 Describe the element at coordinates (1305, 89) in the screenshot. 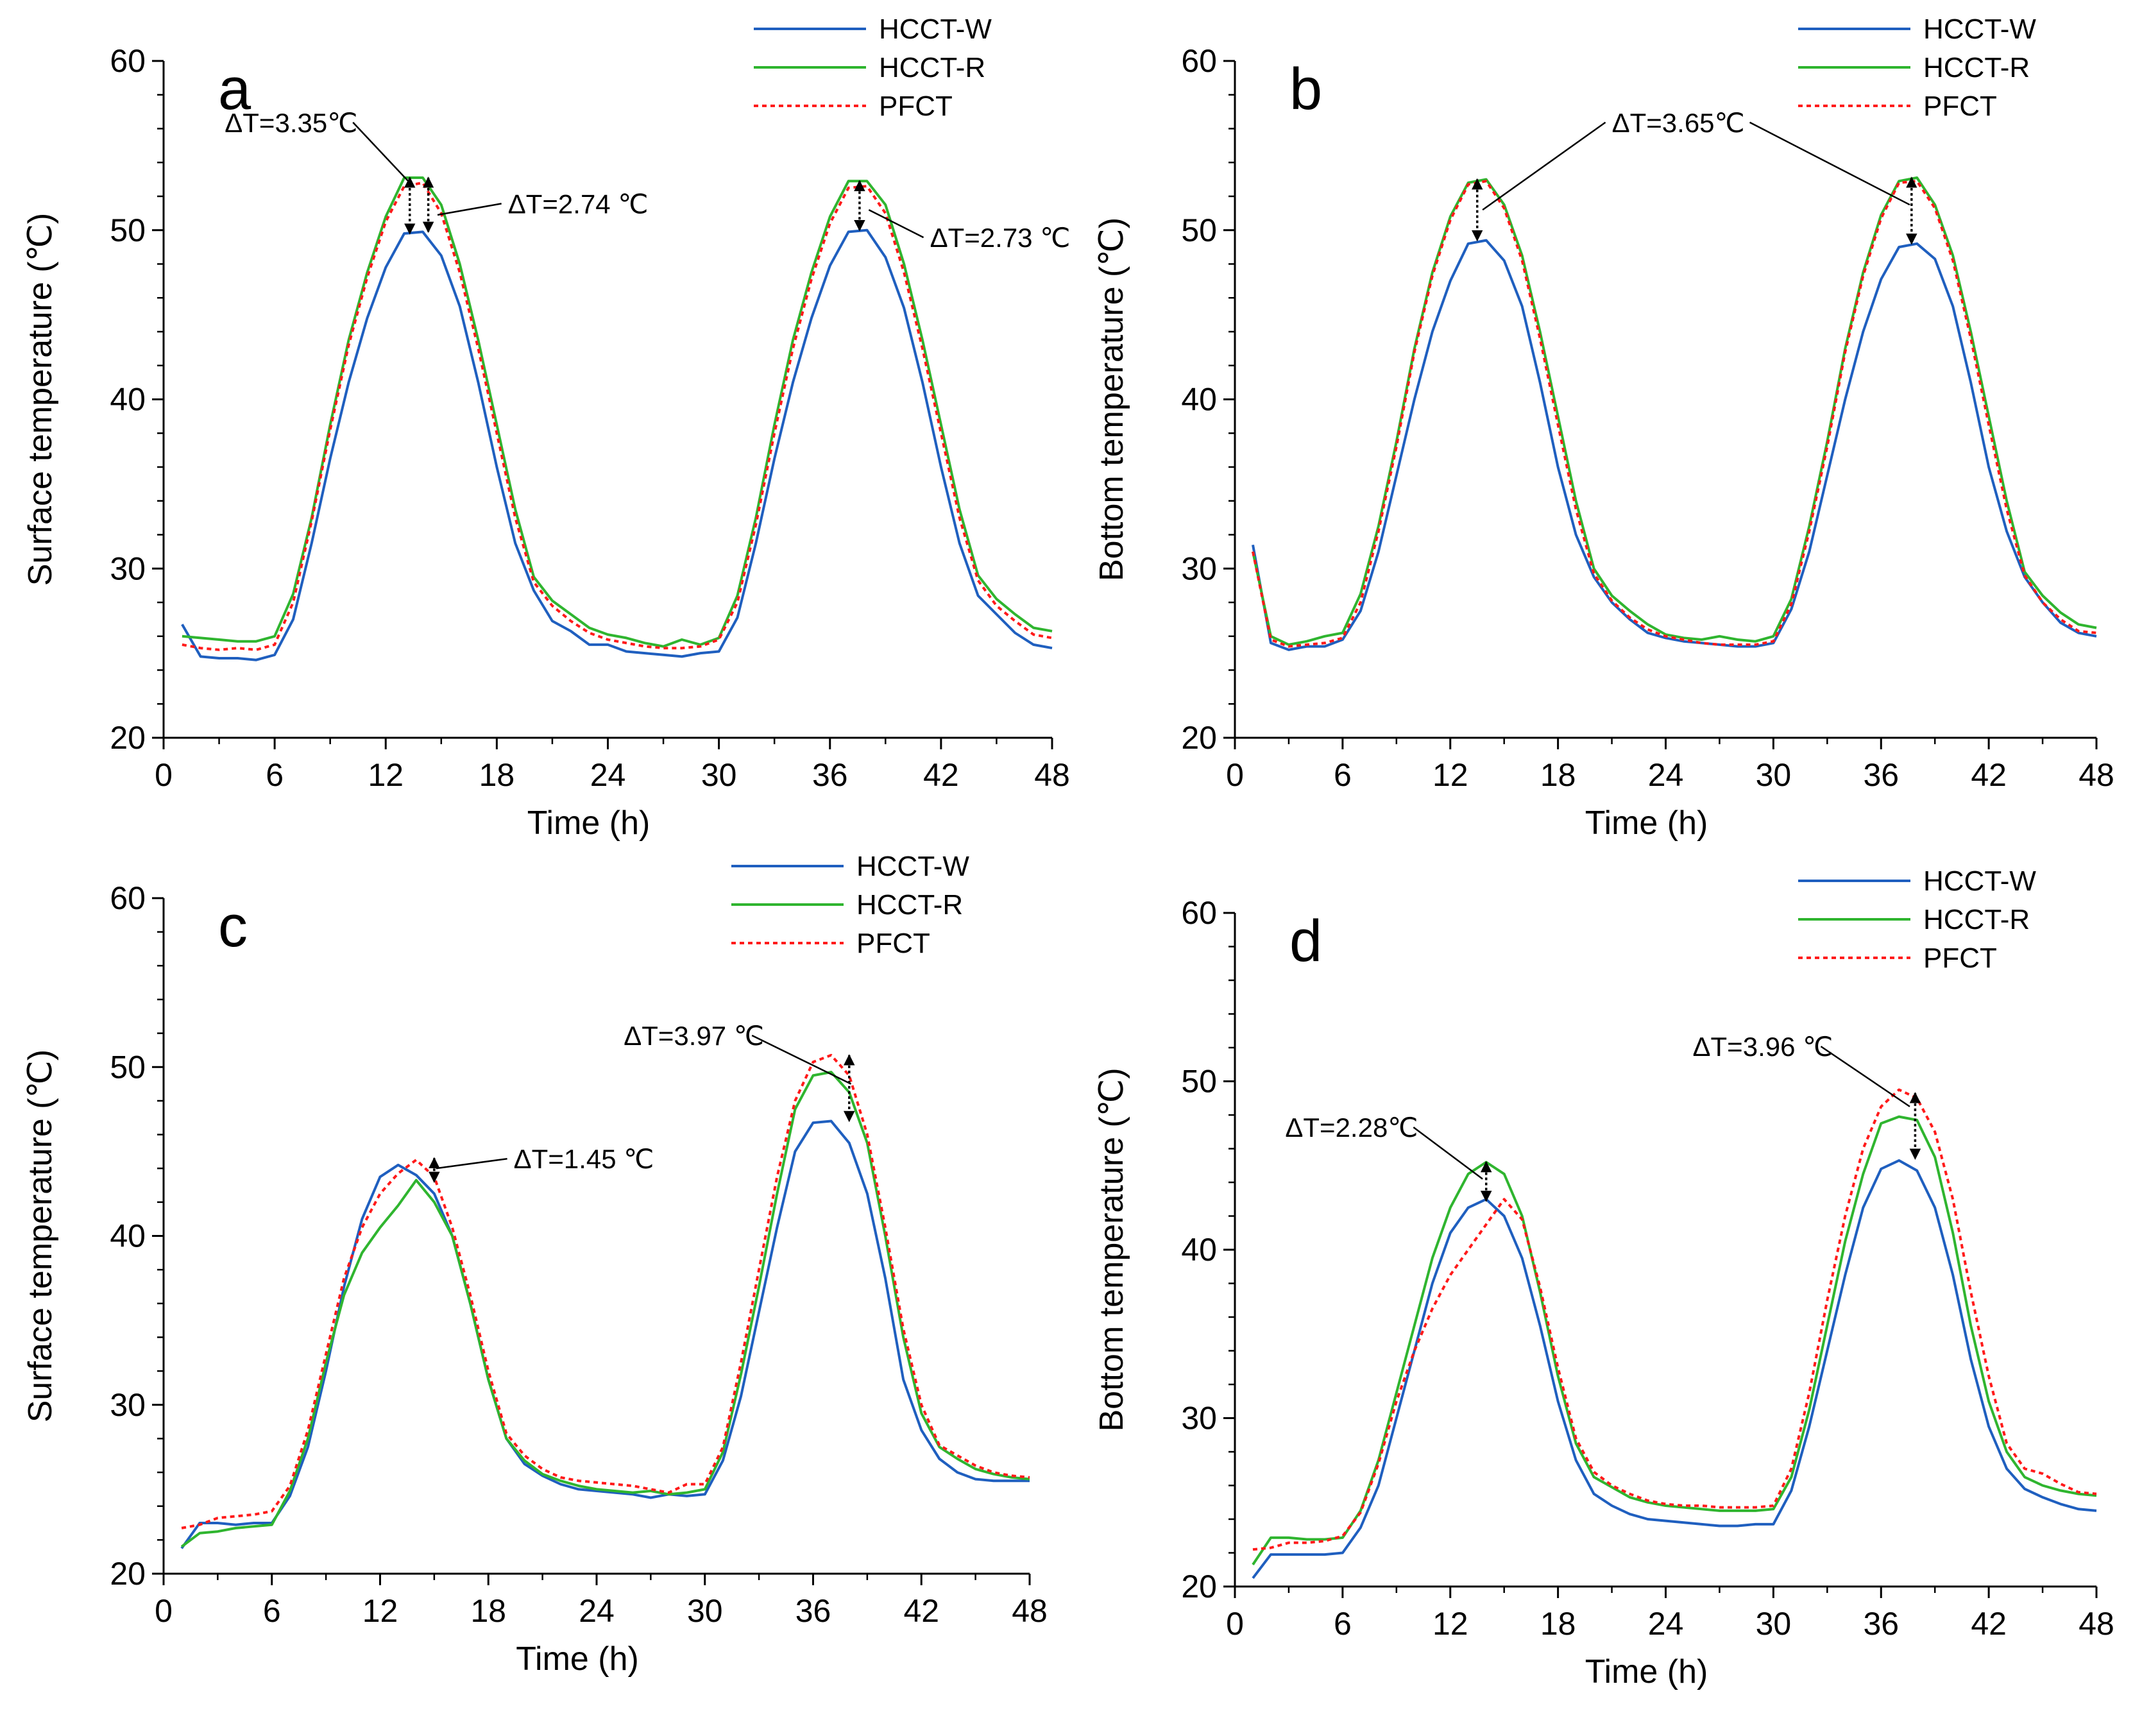

I see `panel-label: b` at that location.